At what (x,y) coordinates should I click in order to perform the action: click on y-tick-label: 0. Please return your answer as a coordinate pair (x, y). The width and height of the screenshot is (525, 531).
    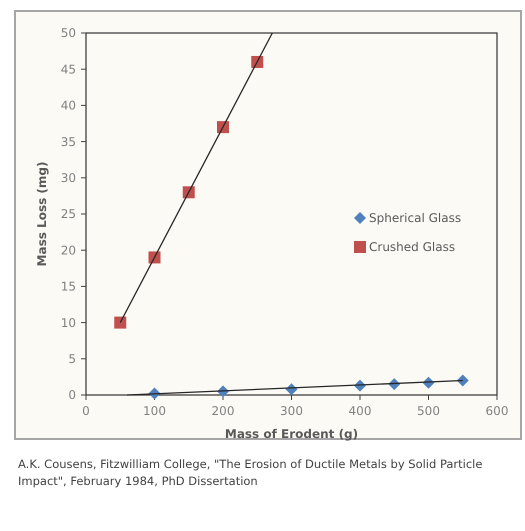
    Looking at the image, I should click on (72, 395).